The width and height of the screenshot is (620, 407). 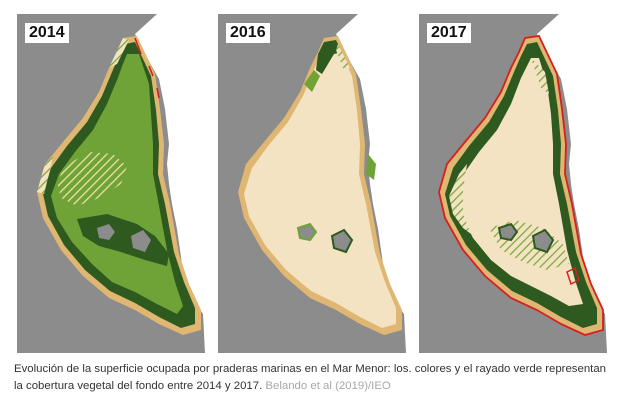 I want to click on hatched-edge, so click(x=45, y=175).